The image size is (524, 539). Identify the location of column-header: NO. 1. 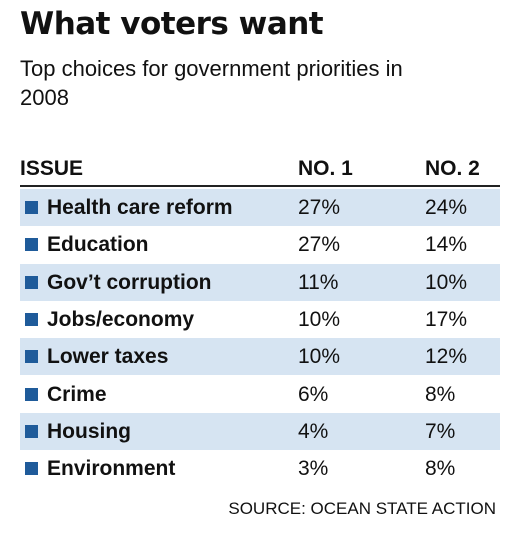
(325, 168).